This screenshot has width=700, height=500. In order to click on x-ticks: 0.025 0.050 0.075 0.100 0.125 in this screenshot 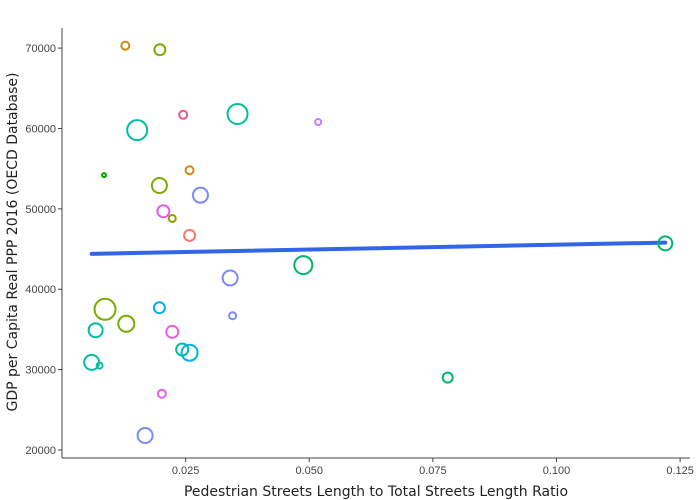, I will do `click(433, 467)`.